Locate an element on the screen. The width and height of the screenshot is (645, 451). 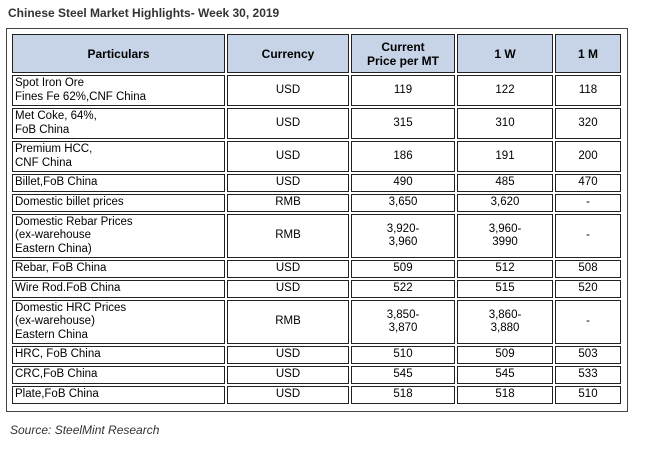
cell-current-price: 119 is located at coordinates (403, 90).